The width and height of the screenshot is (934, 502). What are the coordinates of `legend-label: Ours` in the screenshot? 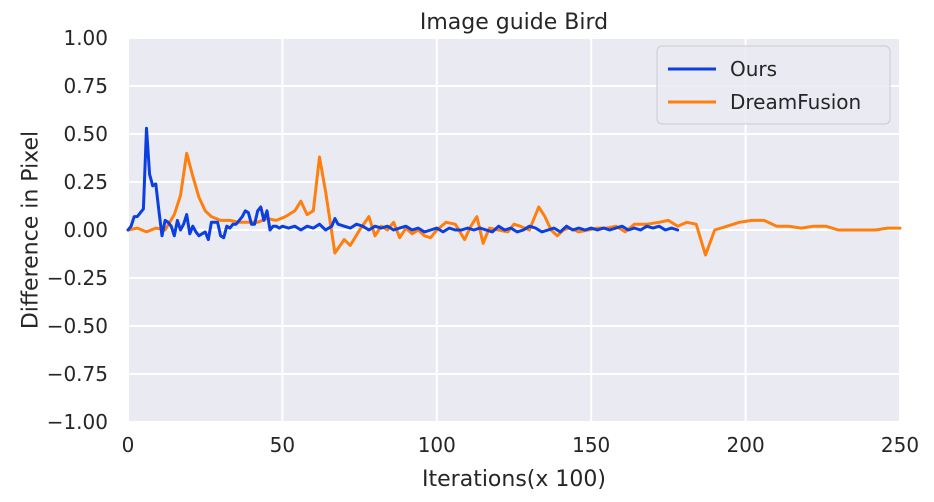 It's located at (753, 69).